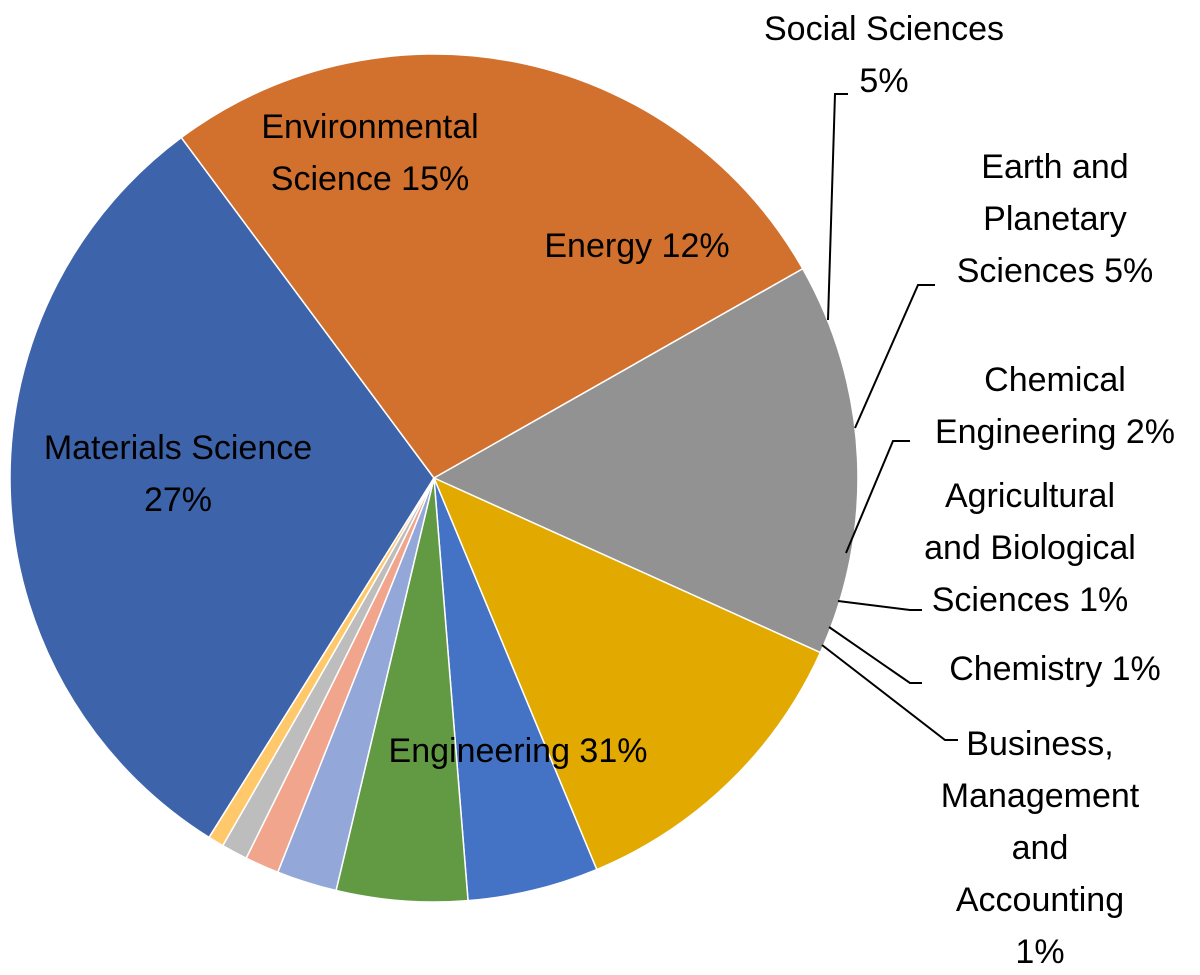 The height and width of the screenshot is (975, 1200). I want to click on slice-label: Agricultural and Biological Sciences 1%, so click(1030, 548).